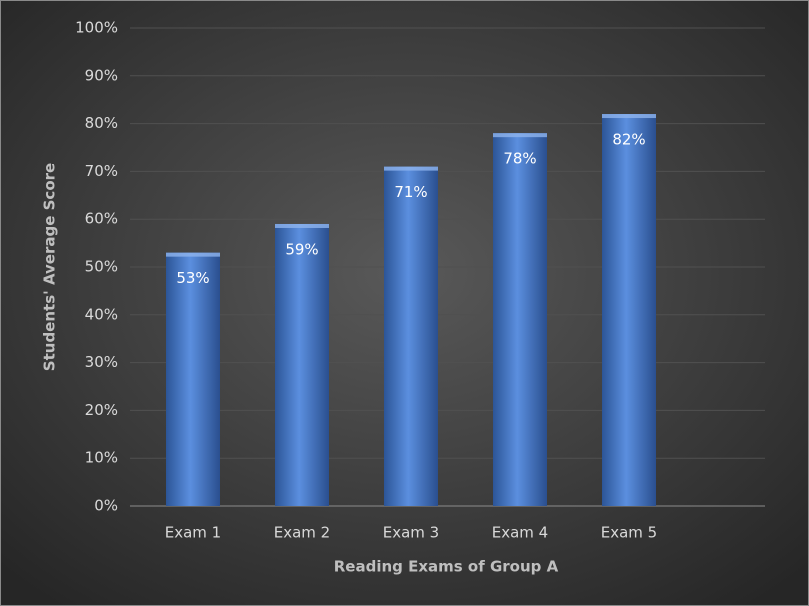 The image size is (809, 606). I want to click on y-tick-label: 30%, so click(101, 362).